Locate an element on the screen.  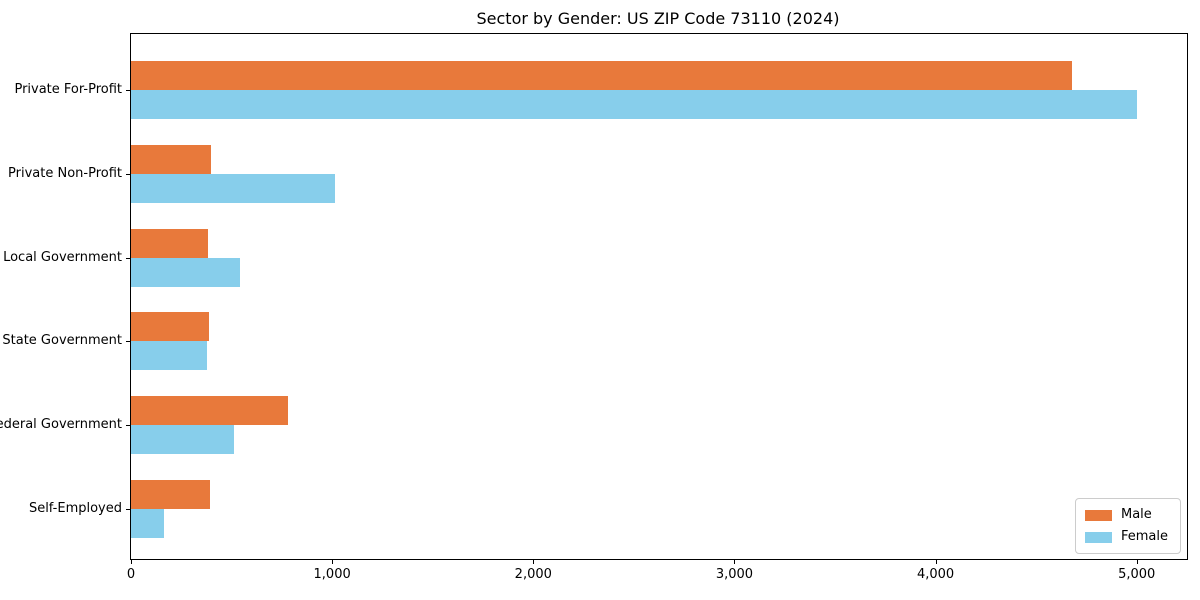
y-tick-label: Private For-Profit is located at coordinates (68, 89).